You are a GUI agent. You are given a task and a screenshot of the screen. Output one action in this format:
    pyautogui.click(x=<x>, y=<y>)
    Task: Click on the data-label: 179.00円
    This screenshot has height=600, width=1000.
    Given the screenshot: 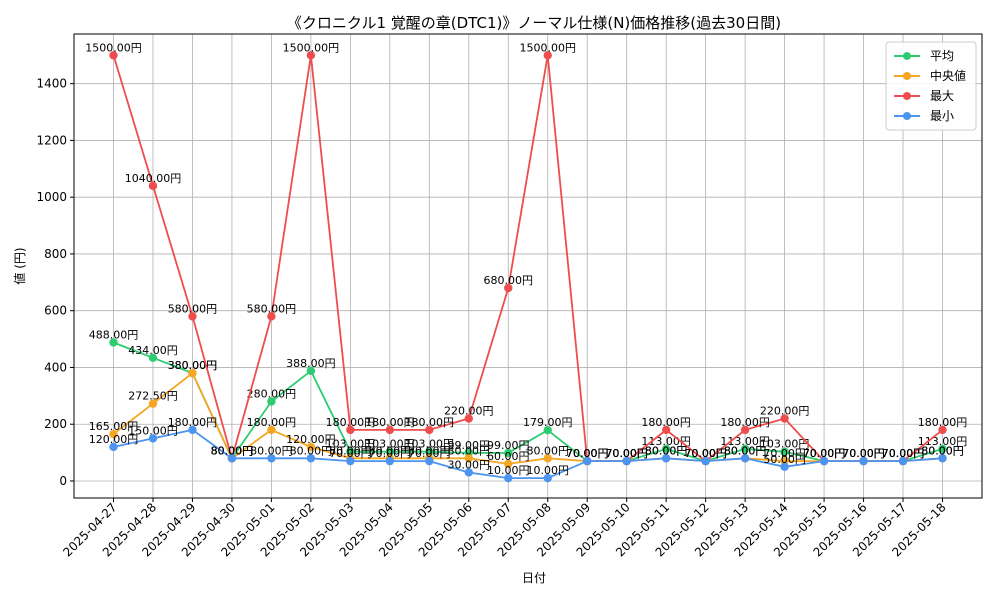 What is the action you would take?
    pyautogui.click(x=548, y=422)
    